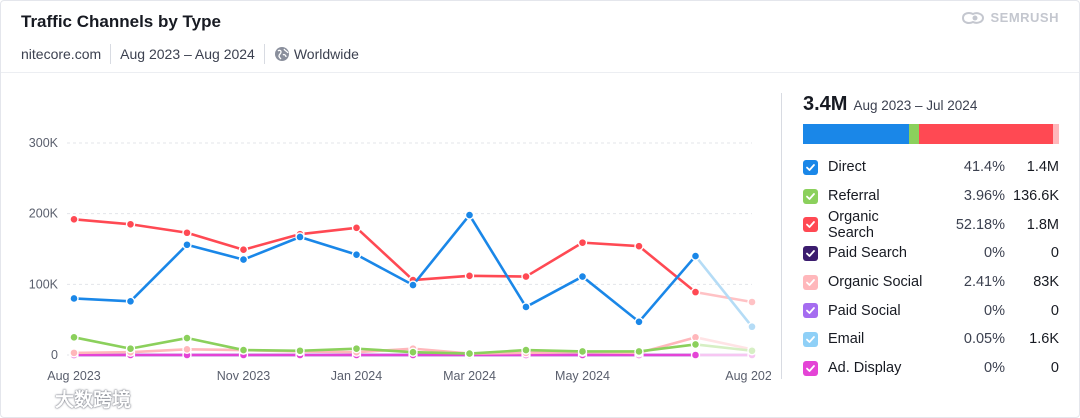 Image resolution: width=1080 pixels, height=418 pixels. Describe the element at coordinates (44, 214) in the screenshot. I see `y-tick-label: 200K` at that location.